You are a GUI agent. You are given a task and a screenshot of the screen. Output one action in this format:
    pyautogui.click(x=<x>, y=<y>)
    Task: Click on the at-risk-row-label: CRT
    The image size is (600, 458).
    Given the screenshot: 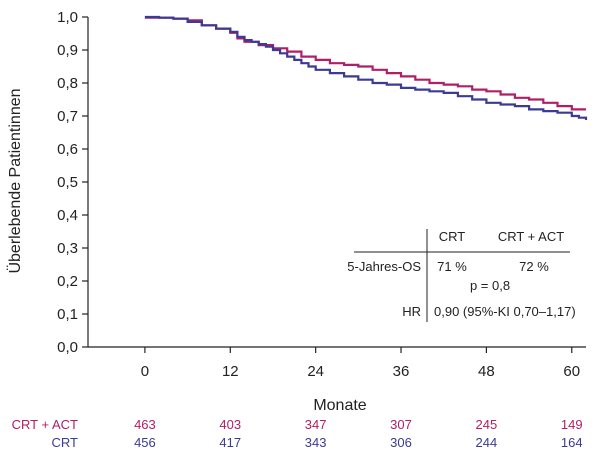 What is the action you would take?
    pyautogui.click(x=65, y=442)
    